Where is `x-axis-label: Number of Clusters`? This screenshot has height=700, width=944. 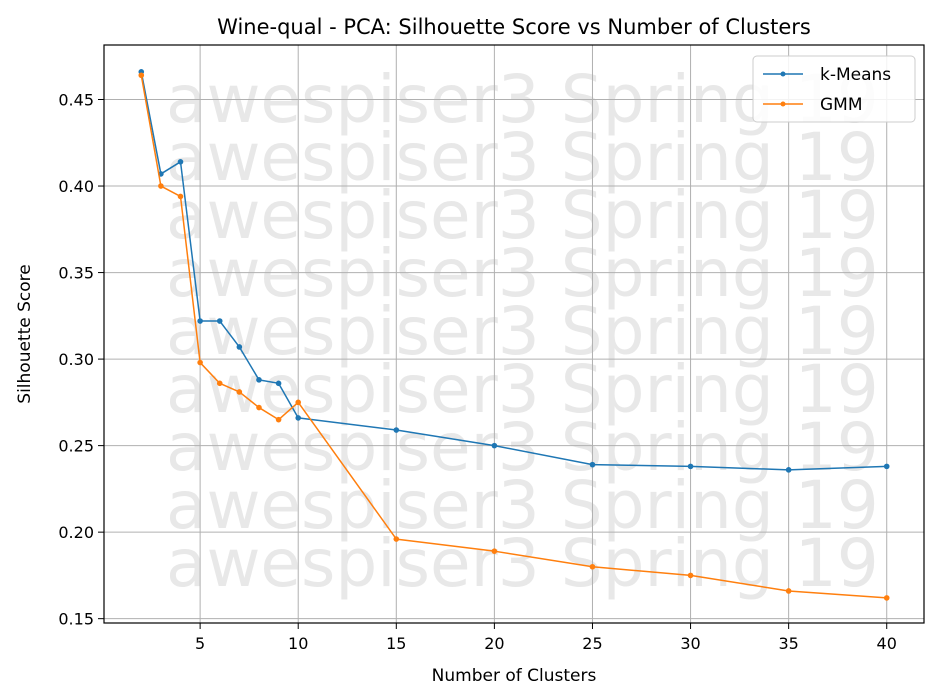 x-axis-label: Number of Clusters is located at coordinates (514, 676).